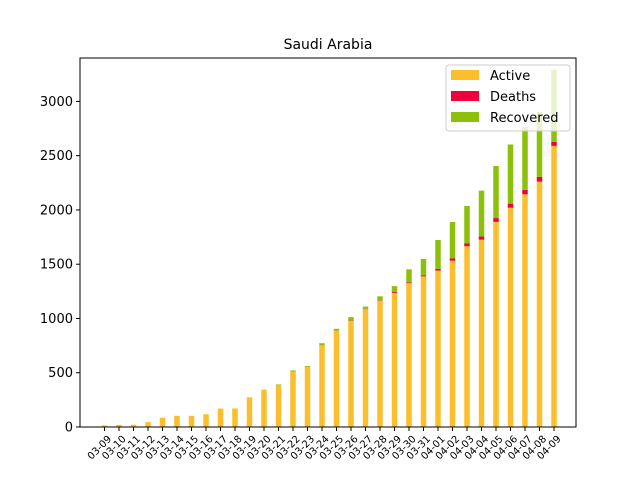 Image resolution: width=640 pixels, height=480 pixels. I want to click on y-tick-label: 2000, so click(56, 210).